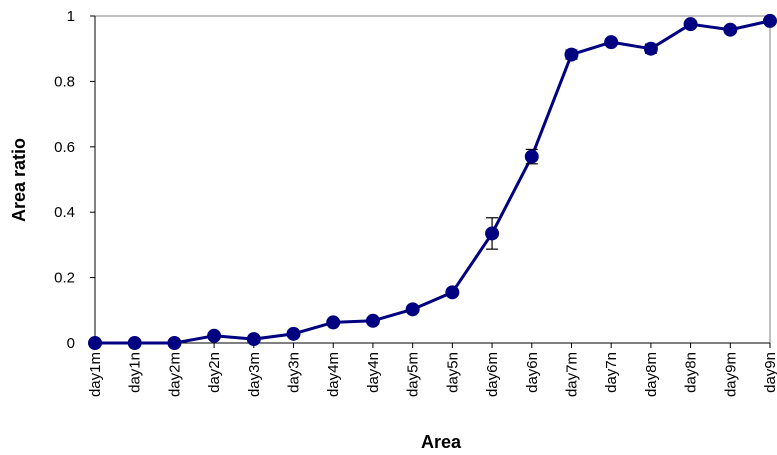 This screenshot has width=777, height=455. I want to click on x-tick-label: day2m, so click(174, 374).